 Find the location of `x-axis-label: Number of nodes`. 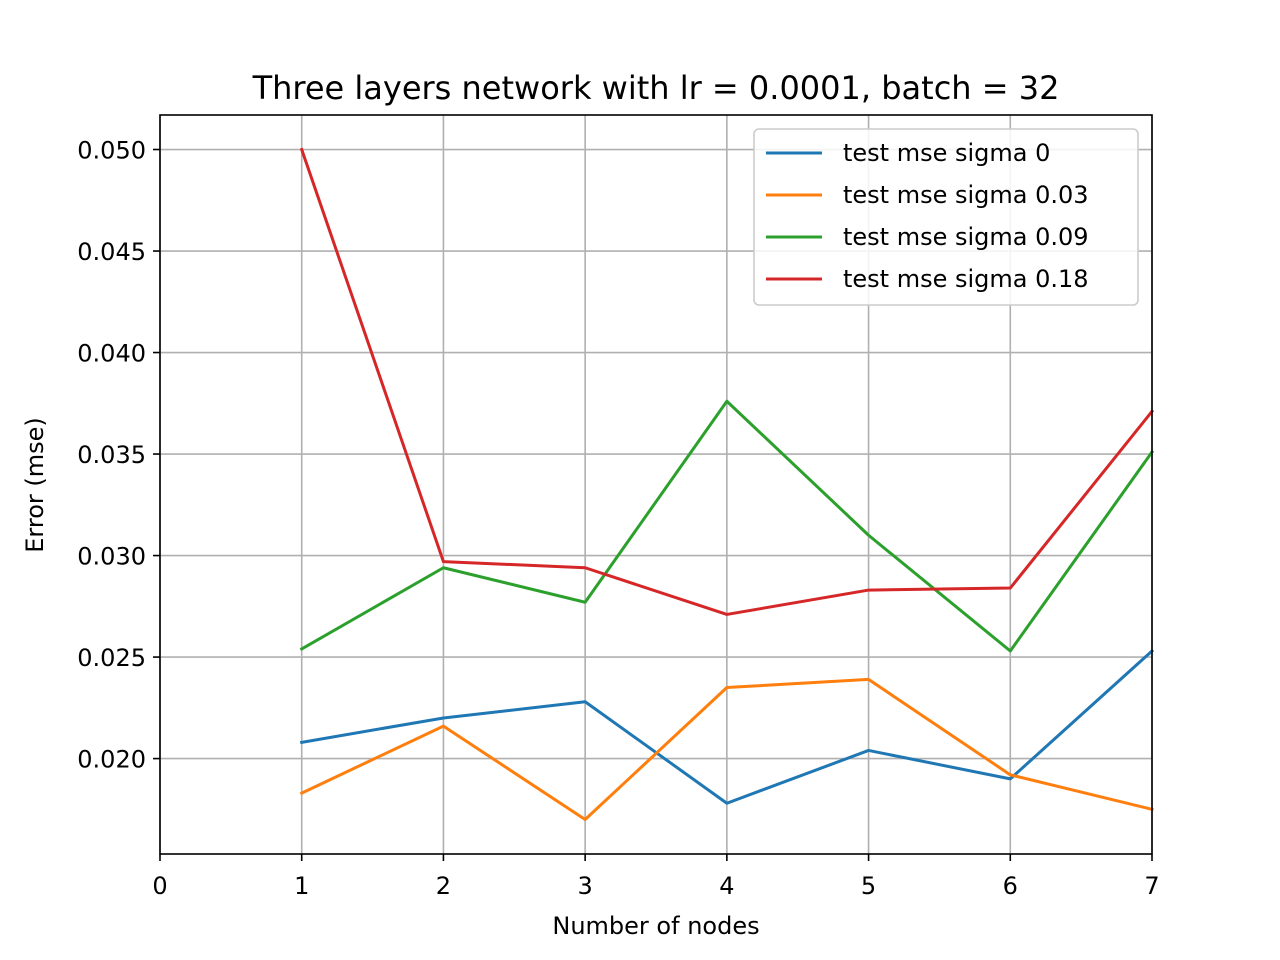

x-axis-label: Number of nodes is located at coordinates (655, 926).